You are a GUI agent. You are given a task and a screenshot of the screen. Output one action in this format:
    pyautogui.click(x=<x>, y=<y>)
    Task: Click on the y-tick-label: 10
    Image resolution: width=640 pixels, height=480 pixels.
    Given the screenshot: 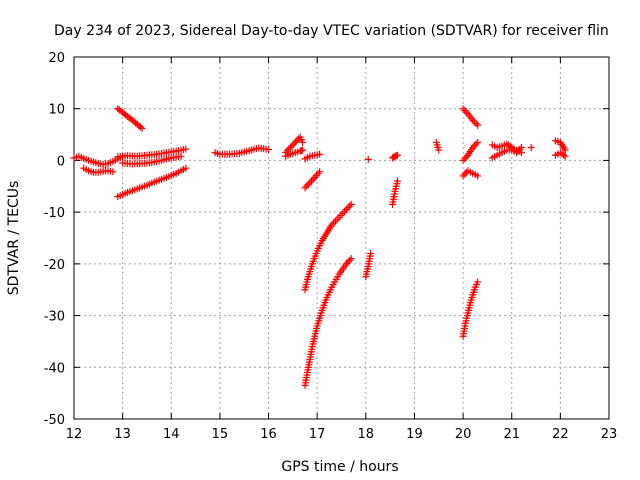 What is the action you would take?
    pyautogui.click(x=56, y=110)
    